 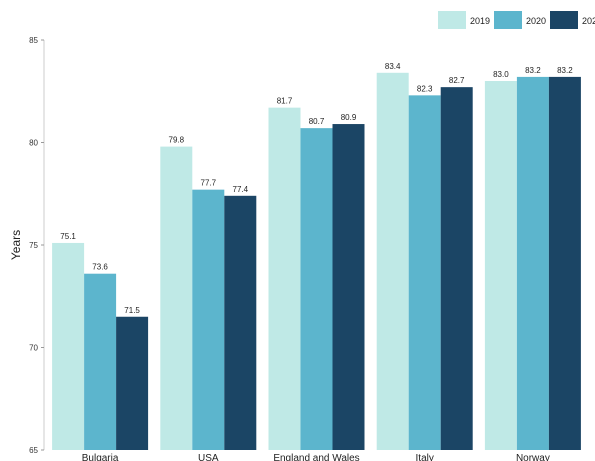 I want to click on bar-norway-2019, so click(x=500, y=265).